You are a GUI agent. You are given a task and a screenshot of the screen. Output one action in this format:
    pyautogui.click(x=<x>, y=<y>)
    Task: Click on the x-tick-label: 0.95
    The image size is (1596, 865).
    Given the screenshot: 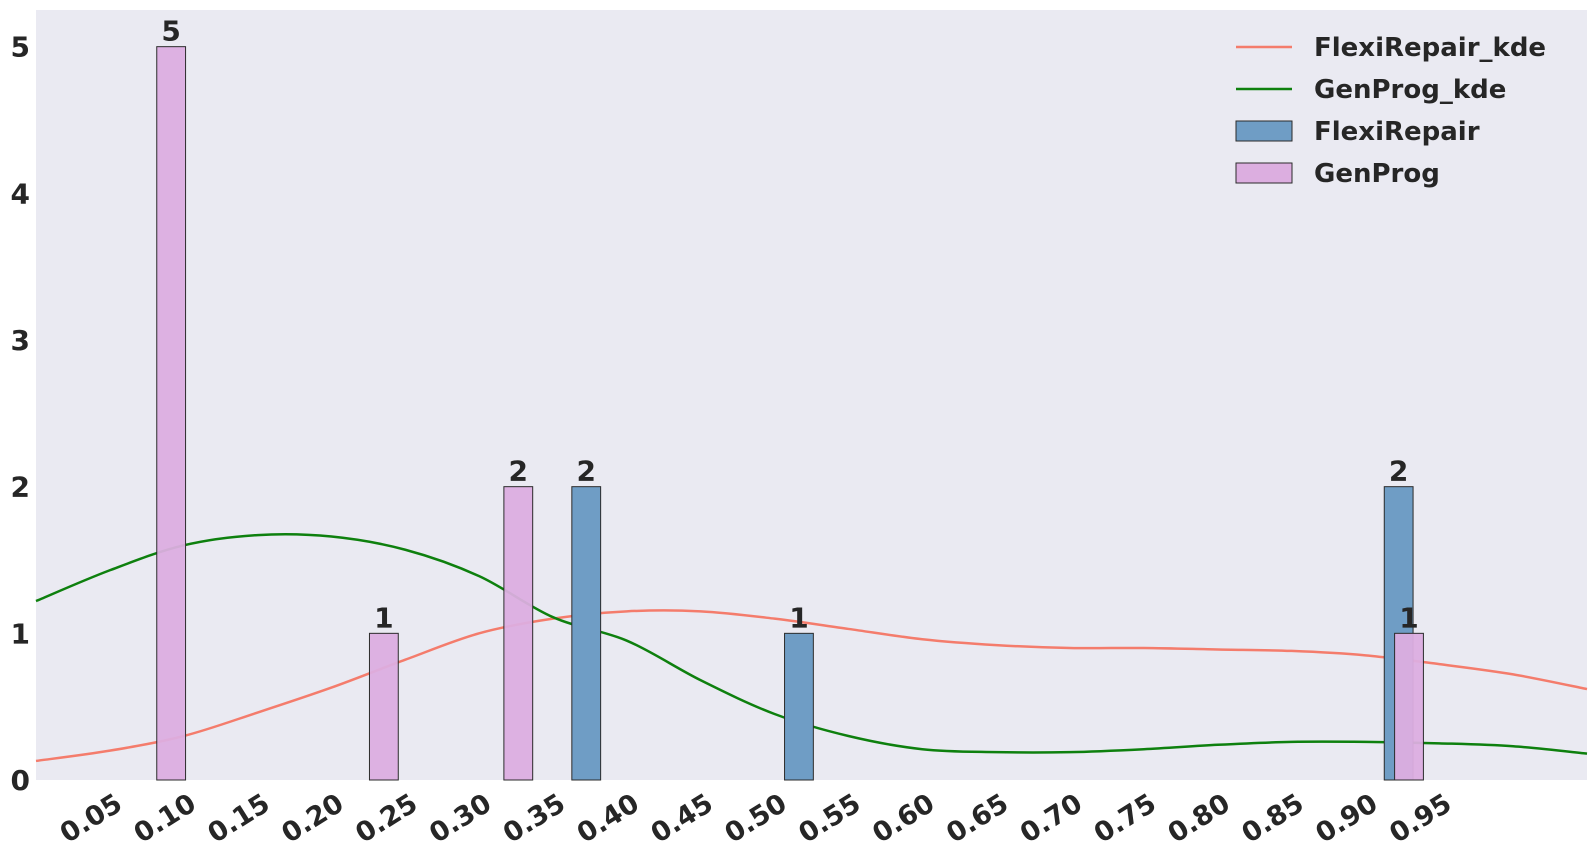 What is the action you would take?
    pyautogui.click(x=1420, y=819)
    